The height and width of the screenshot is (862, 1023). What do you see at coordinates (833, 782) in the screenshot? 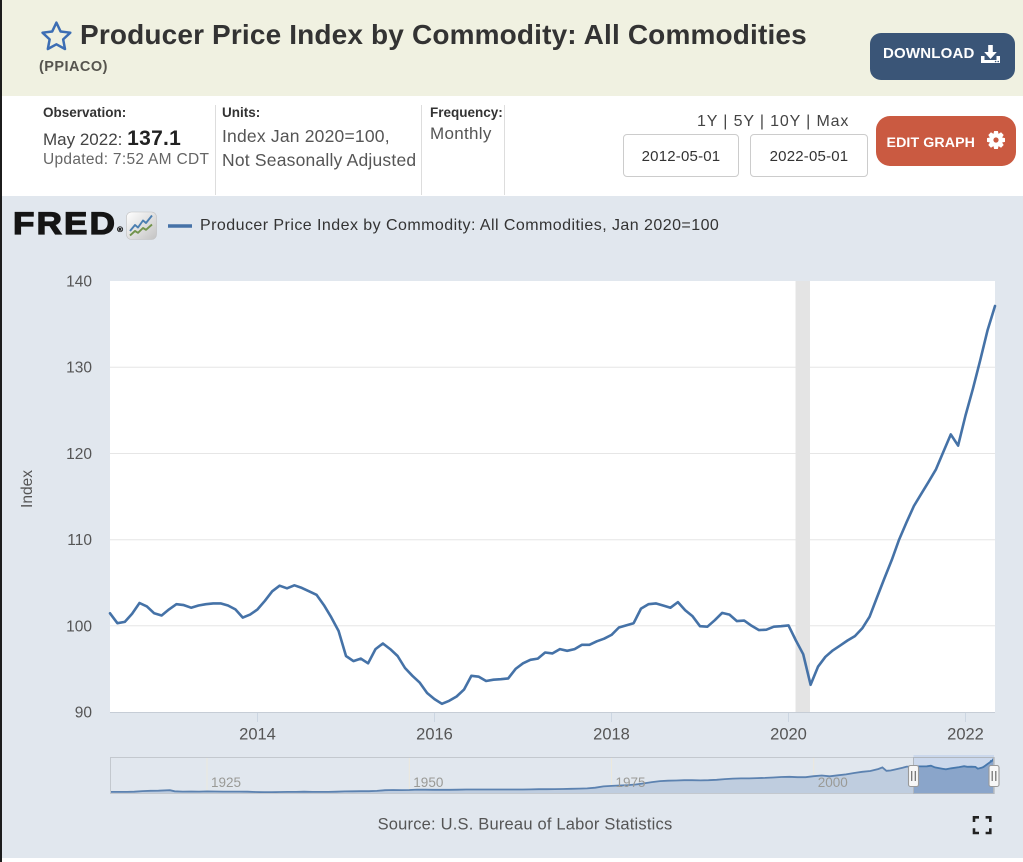
I see `svg-text: 2000` at bounding box center [833, 782].